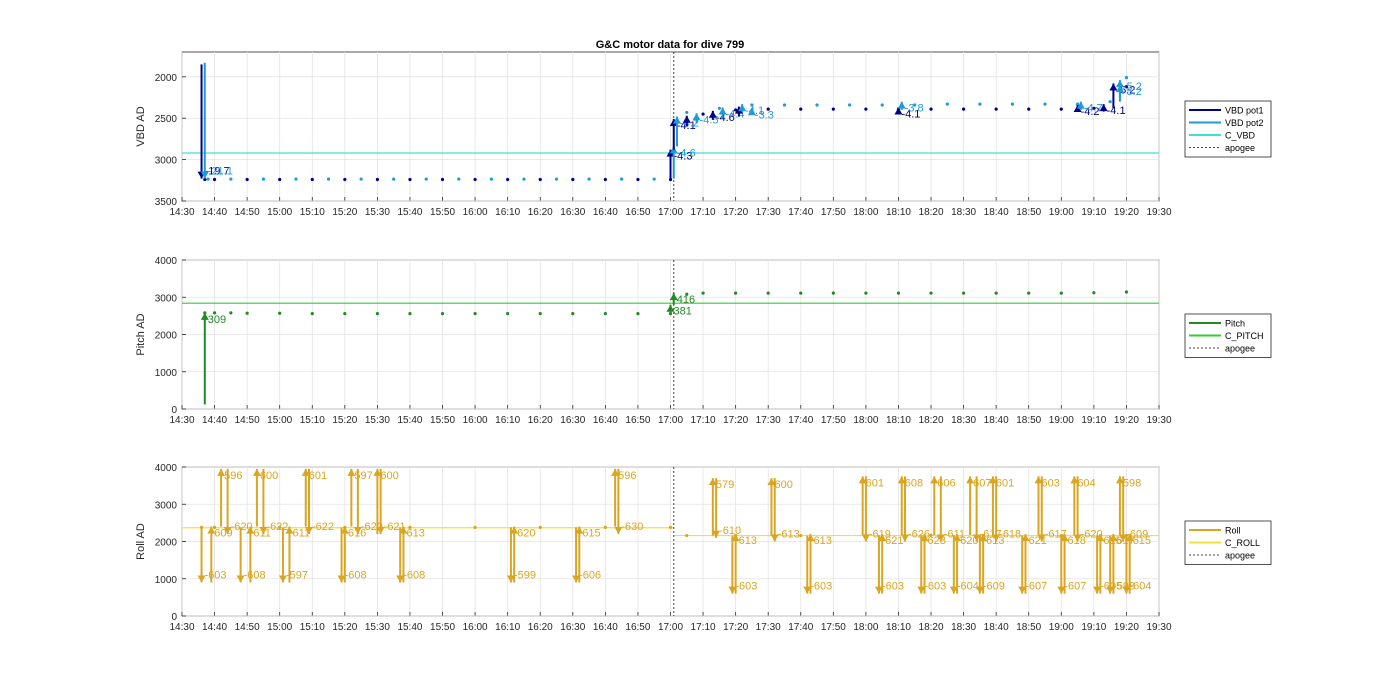  What do you see at coordinates (507, 627) in the screenshot?
I see `x-tick-label: 16:10` at bounding box center [507, 627].